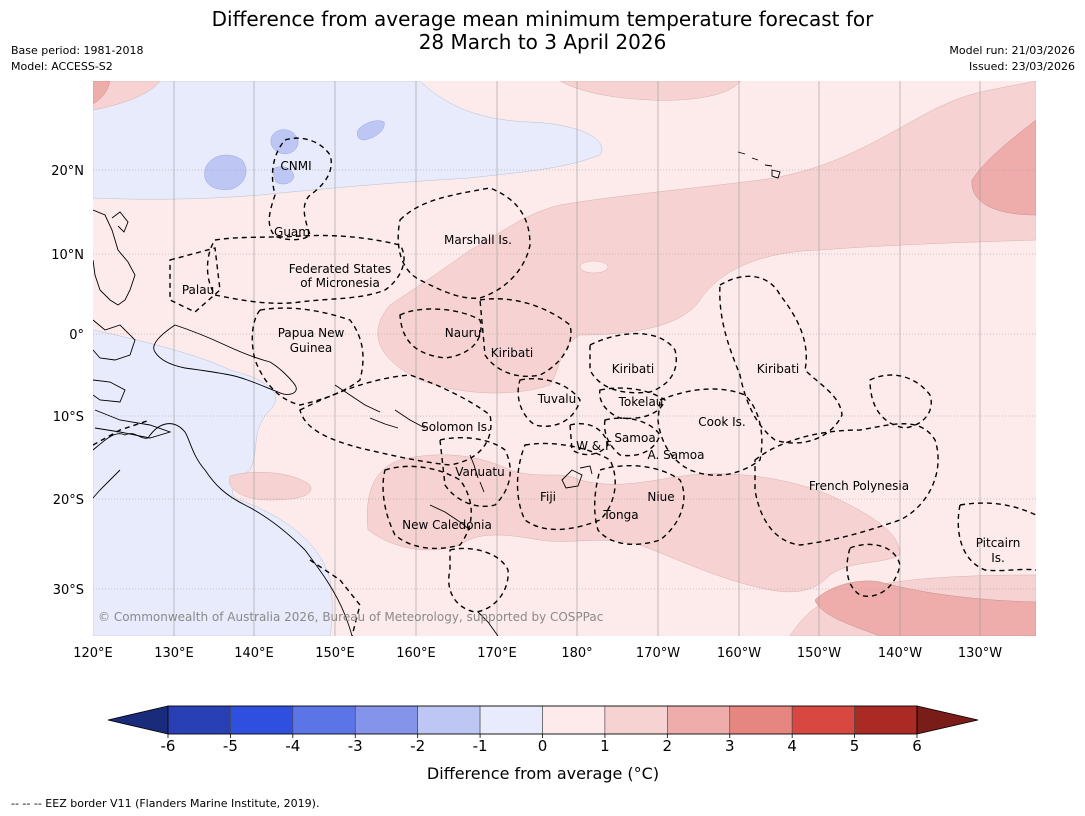 The width and height of the screenshot is (1085, 816). I want to click on colorbar-tick-label: 2, so click(668, 746).